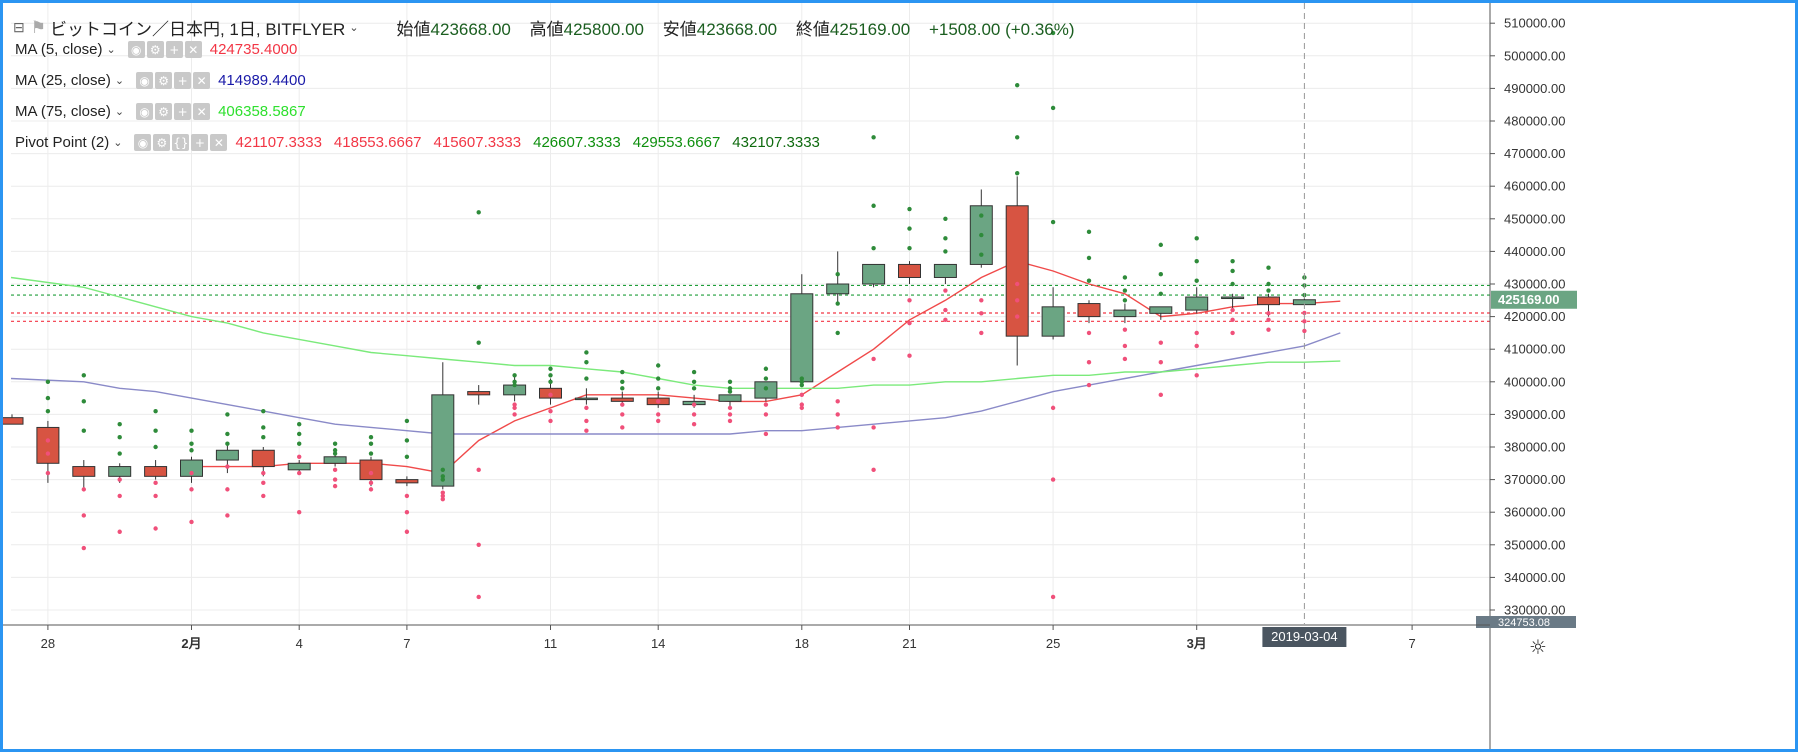  What do you see at coordinates (1538, 647) in the screenshot?
I see `settings-gear-icon: ☼` at bounding box center [1538, 647].